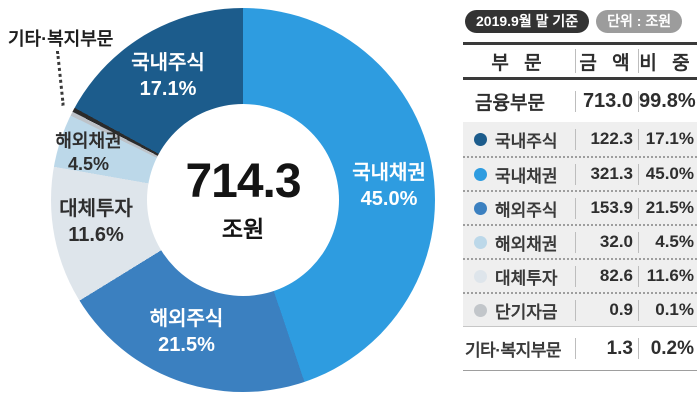  I want to click on segment-pct: 11.6%, so click(96, 235).